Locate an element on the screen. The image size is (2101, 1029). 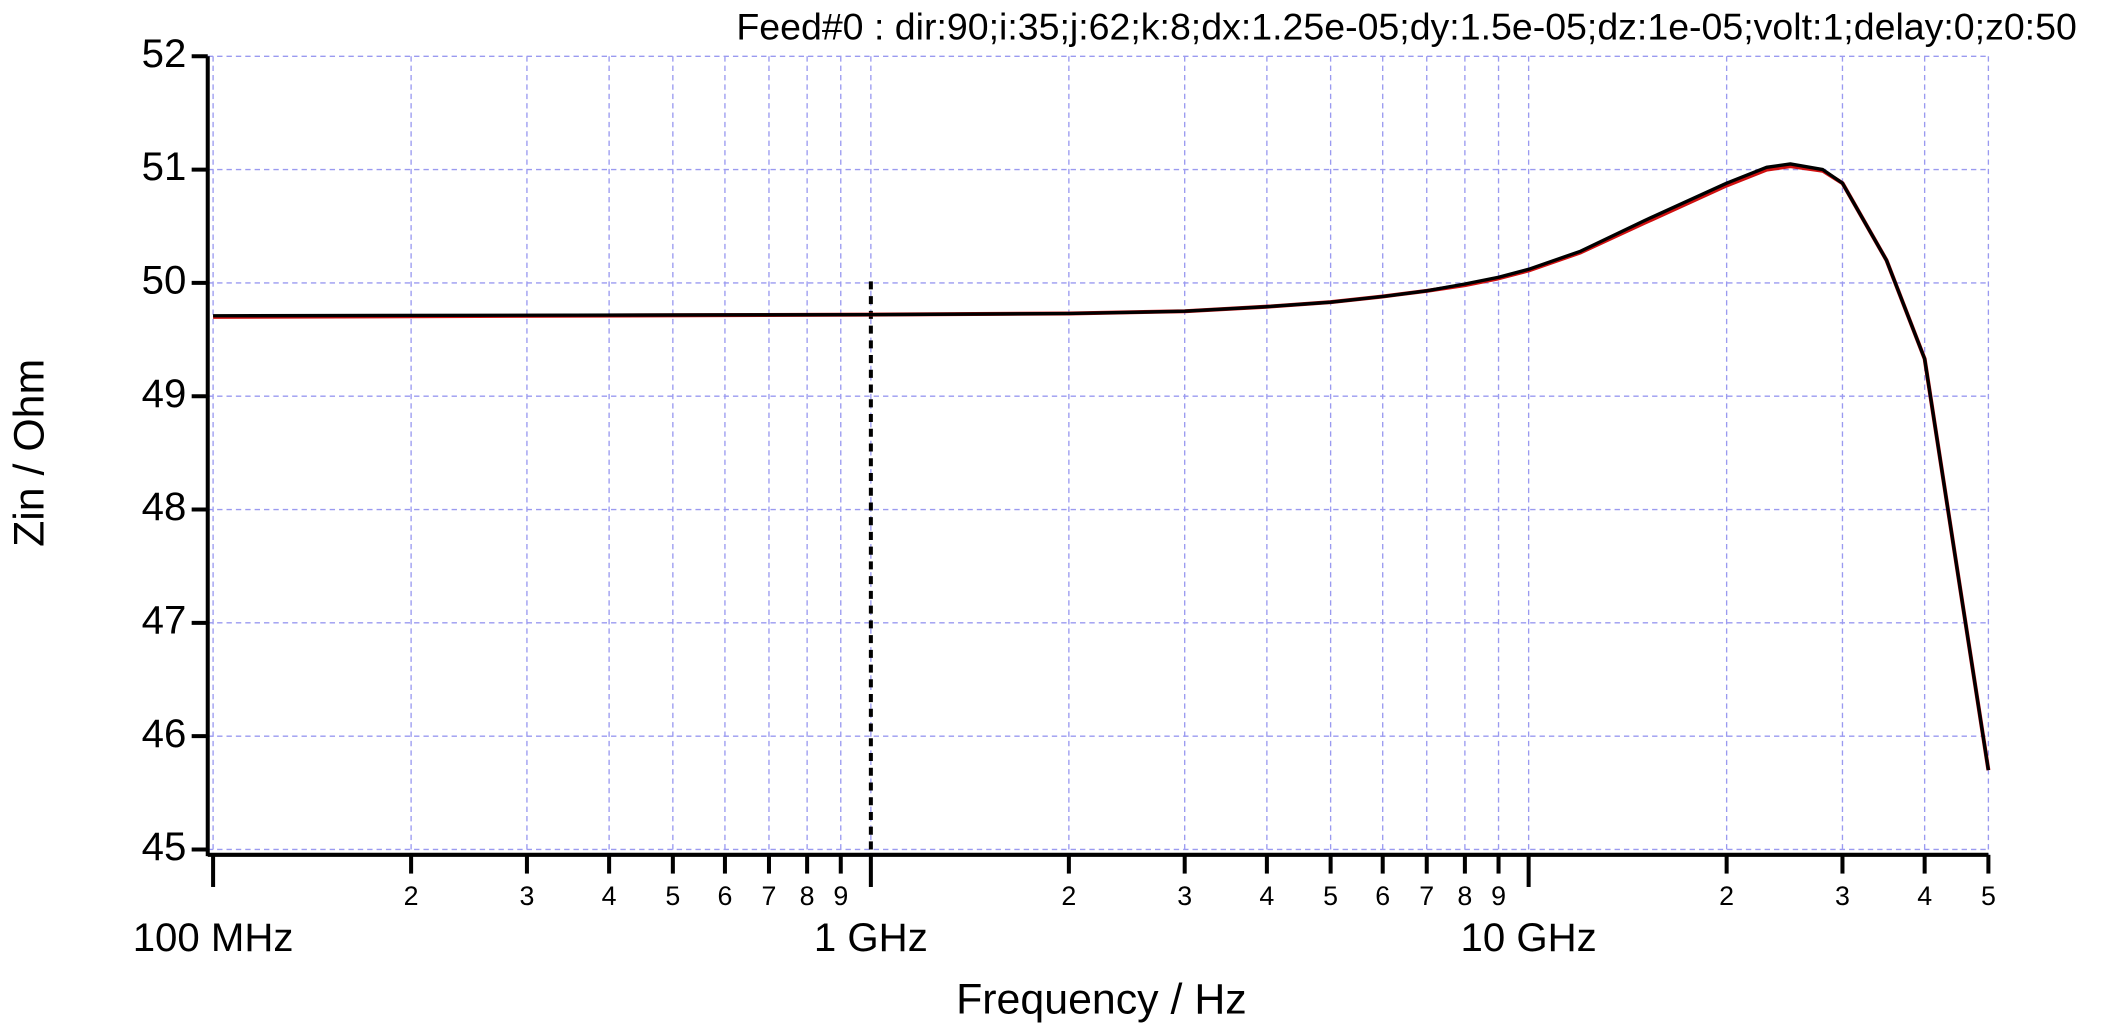
x-tick-label: 100 MHz is located at coordinates (213, 937).